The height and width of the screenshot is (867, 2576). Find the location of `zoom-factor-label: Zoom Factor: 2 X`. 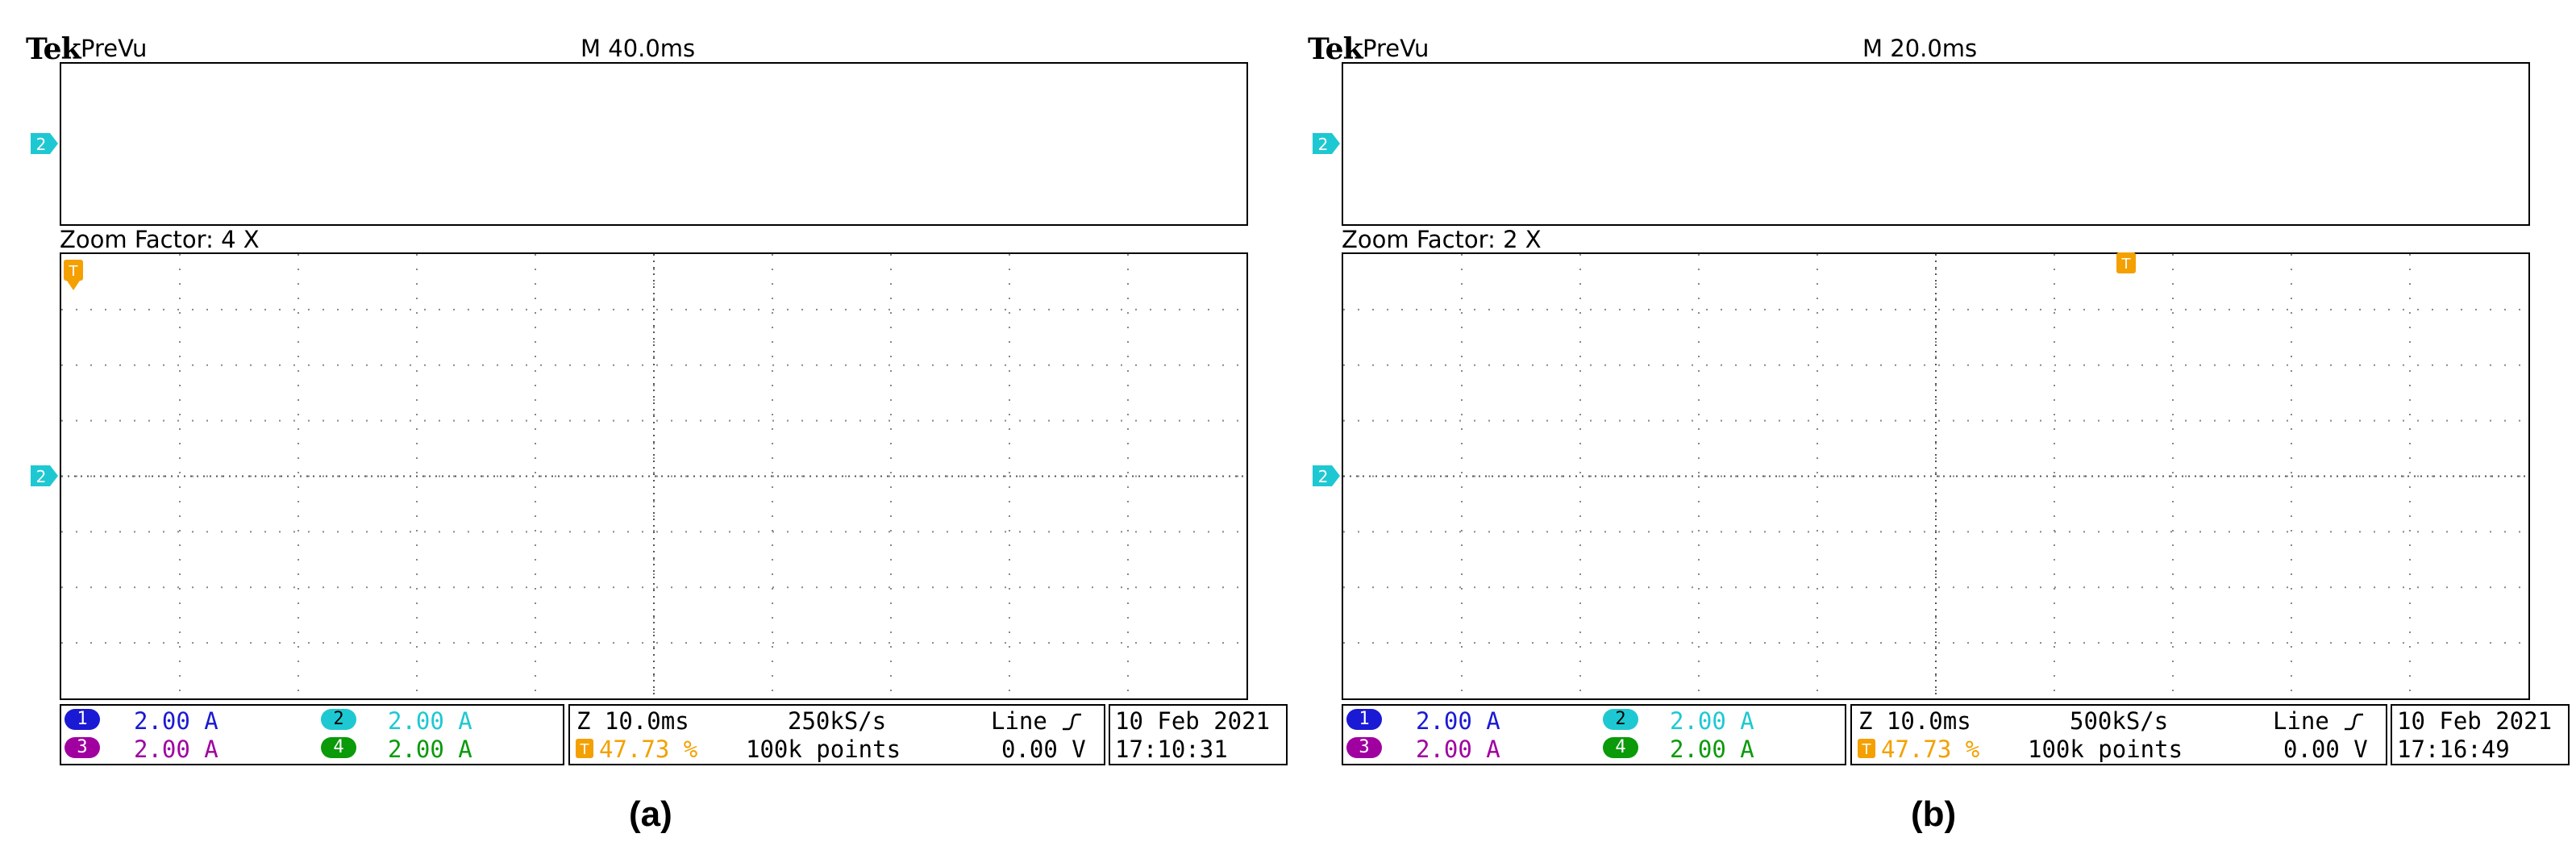

zoom-factor-label: Zoom Factor: 2 X is located at coordinates (1442, 240).